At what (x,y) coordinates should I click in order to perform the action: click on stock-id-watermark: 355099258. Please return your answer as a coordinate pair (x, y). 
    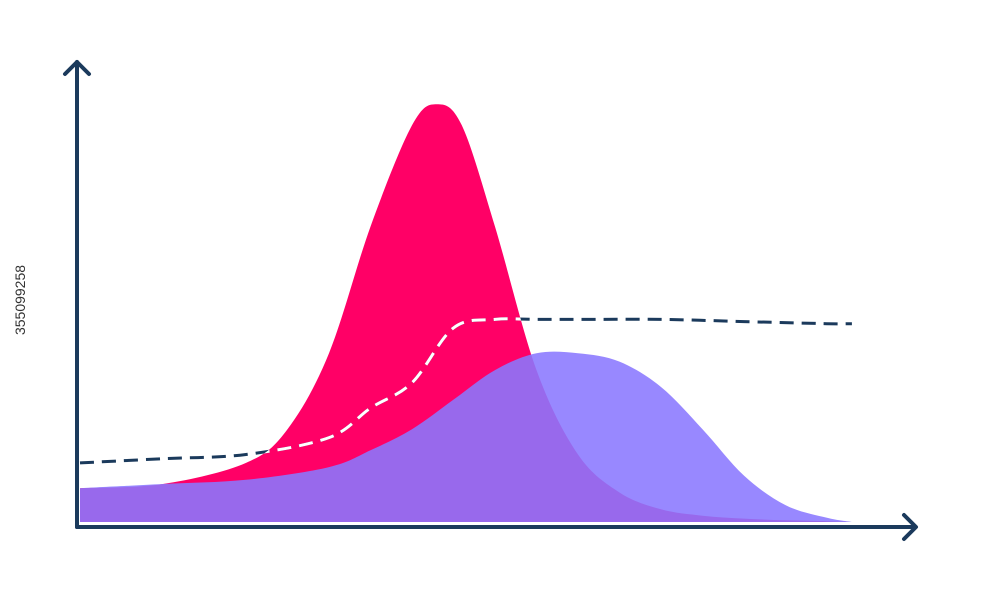
    Looking at the image, I should click on (20, 300).